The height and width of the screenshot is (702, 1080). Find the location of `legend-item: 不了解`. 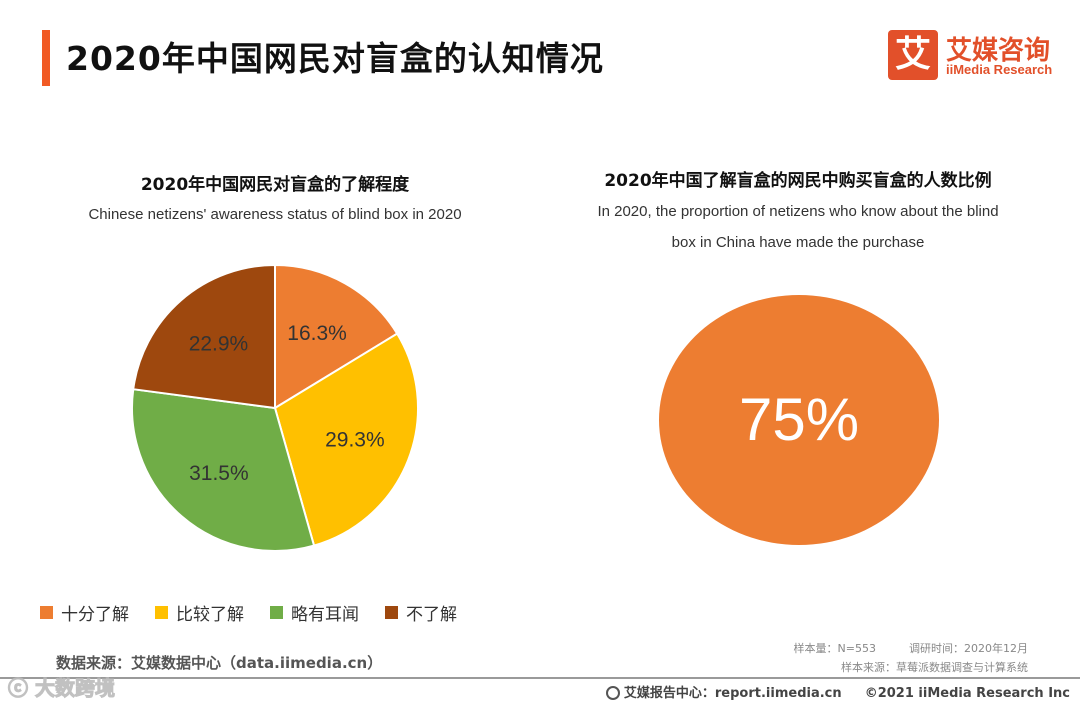

legend-item: 不了解 is located at coordinates (421, 612).